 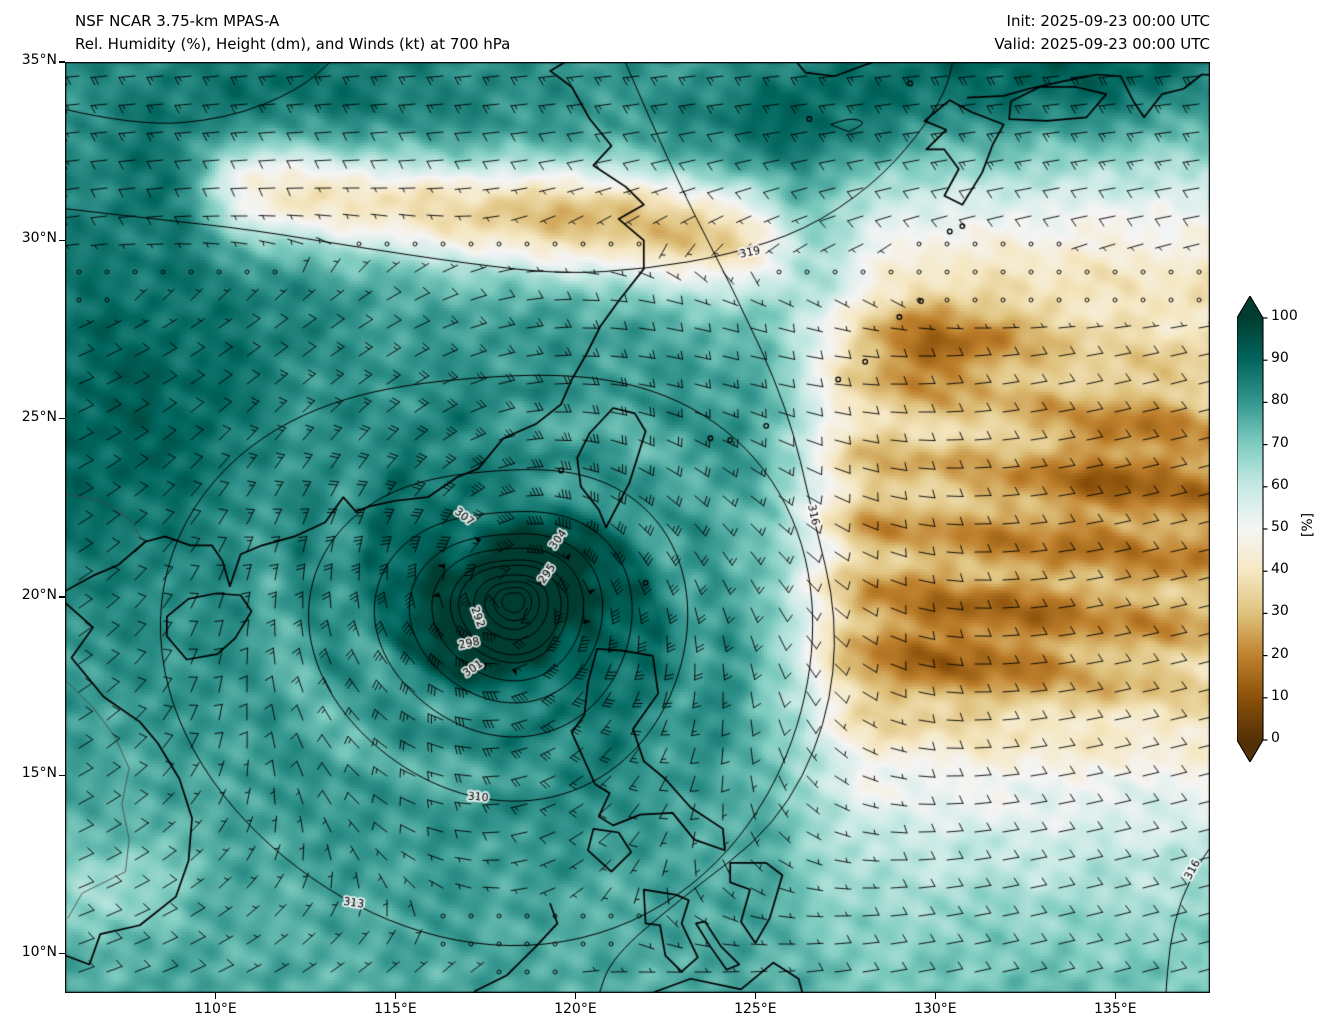 I want to click on colorbar-tick-label: 100, so click(x=1284, y=316).